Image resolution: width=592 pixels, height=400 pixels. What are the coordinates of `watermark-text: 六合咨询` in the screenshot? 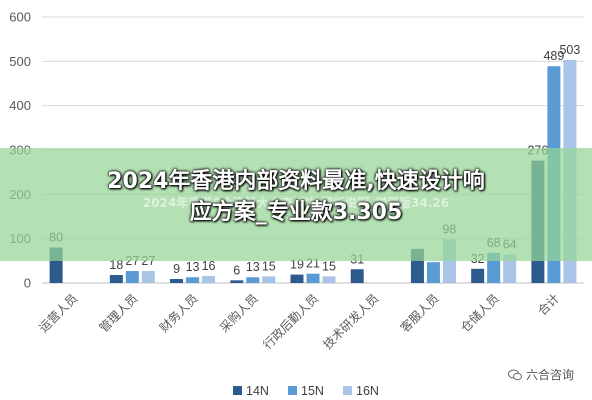 It's located at (549, 375).